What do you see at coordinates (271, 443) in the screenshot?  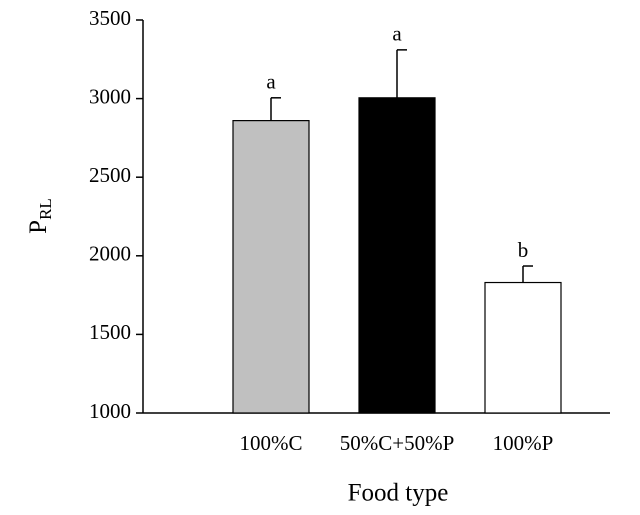 I see `x-tick-label: 100%C` at bounding box center [271, 443].